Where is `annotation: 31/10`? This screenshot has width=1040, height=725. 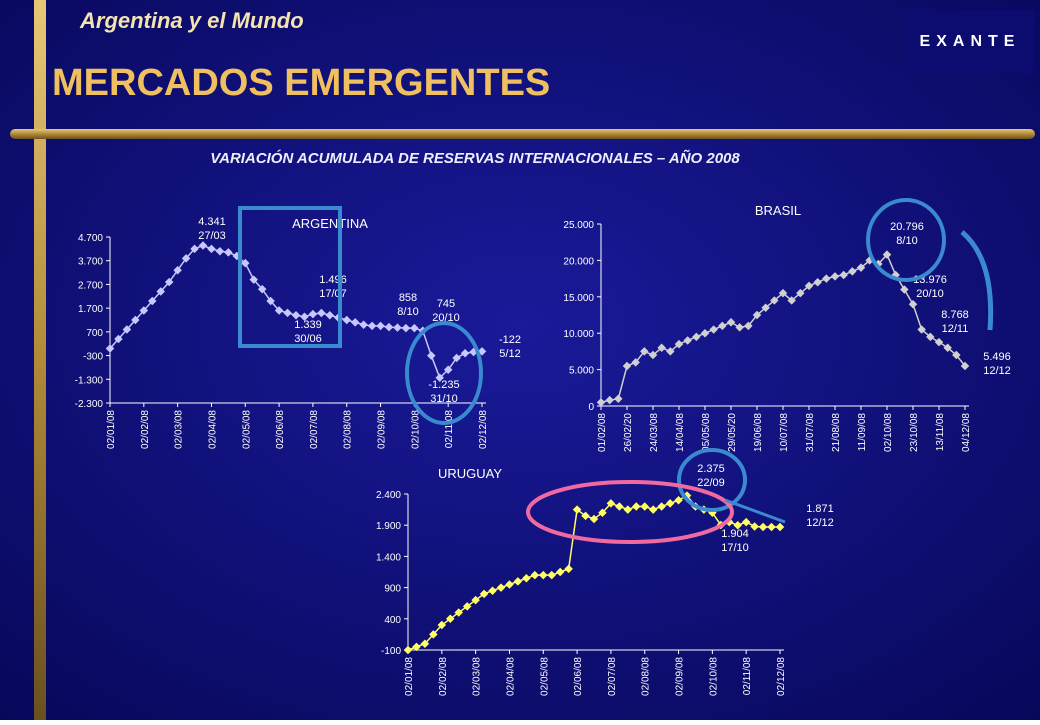
annotation: 31/10 is located at coordinates (444, 399).